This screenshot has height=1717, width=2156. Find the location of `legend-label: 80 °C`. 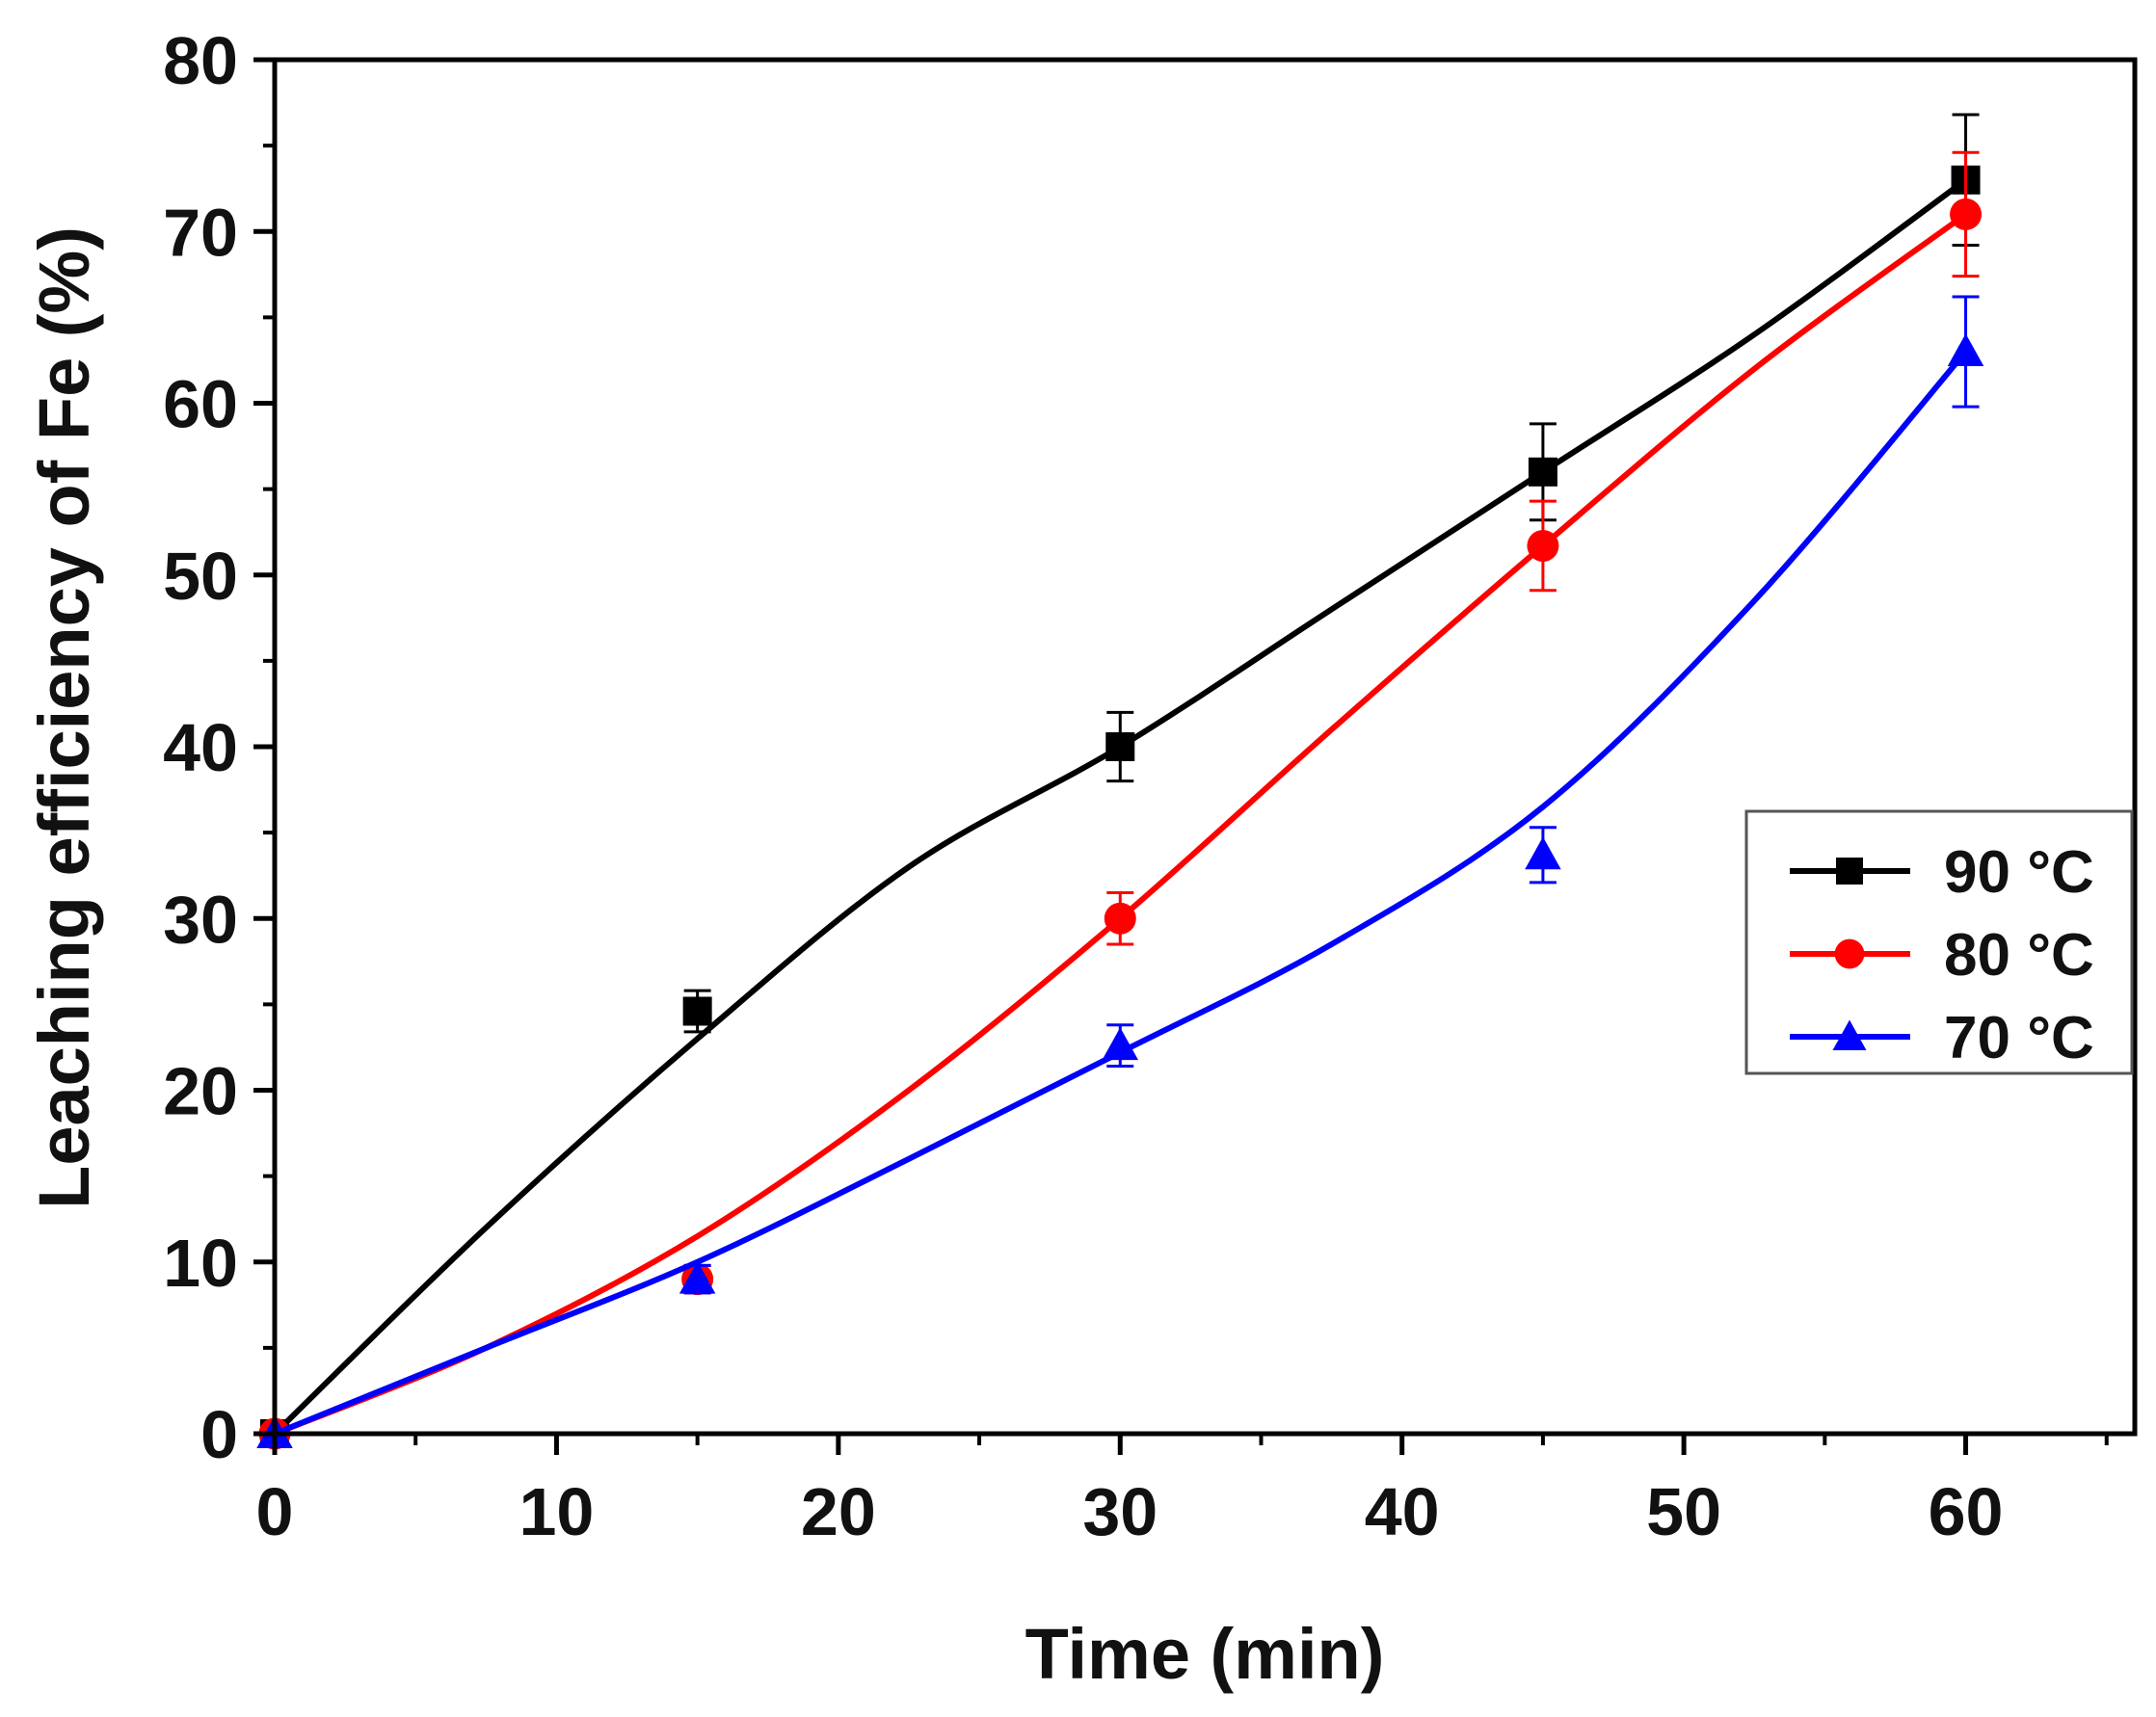

legend-label: 80 °C is located at coordinates (2019, 955).